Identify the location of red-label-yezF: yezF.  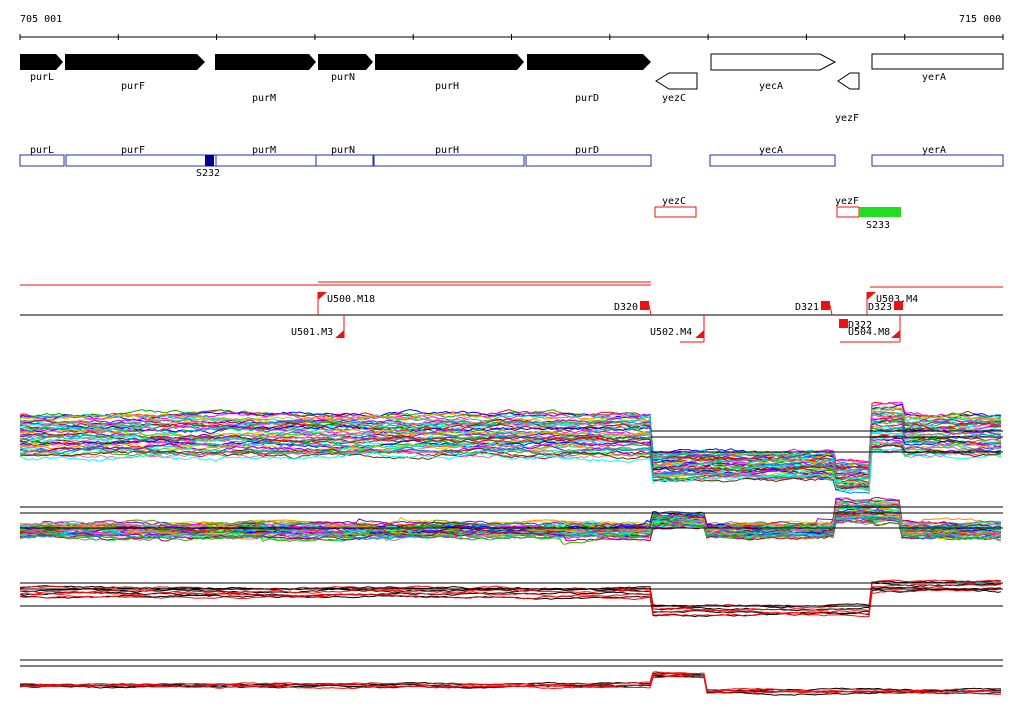
(847, 201).